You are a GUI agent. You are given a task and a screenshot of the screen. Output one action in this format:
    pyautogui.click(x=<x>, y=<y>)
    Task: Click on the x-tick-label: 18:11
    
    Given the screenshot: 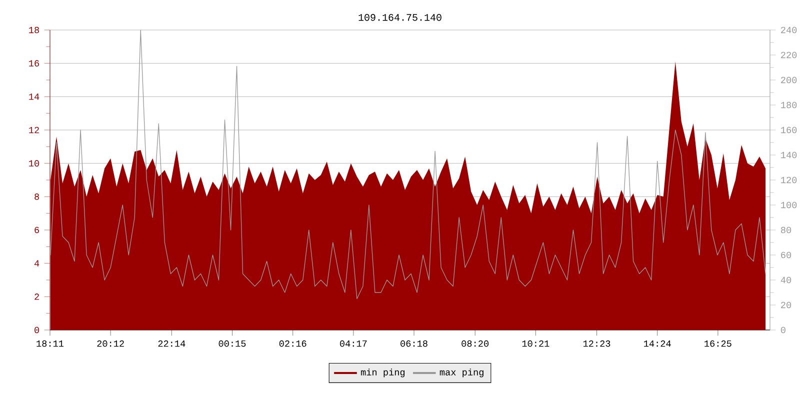 What is the action you would take?
    pyautogui.click(x=50, y=343)
    